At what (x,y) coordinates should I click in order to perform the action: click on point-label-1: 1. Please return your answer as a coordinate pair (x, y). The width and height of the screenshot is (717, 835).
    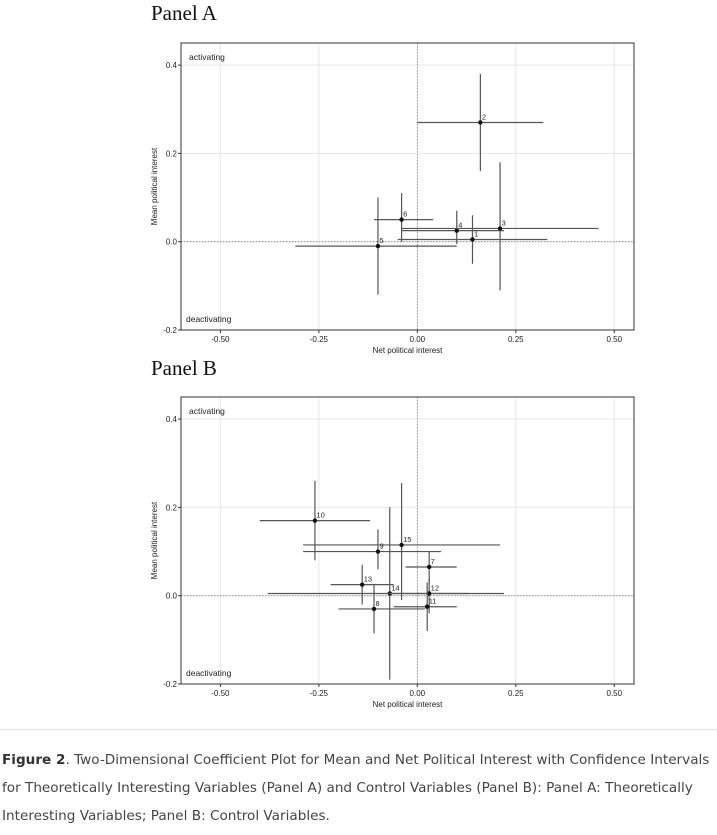
    Looking at the image, I should click on (476, 233).